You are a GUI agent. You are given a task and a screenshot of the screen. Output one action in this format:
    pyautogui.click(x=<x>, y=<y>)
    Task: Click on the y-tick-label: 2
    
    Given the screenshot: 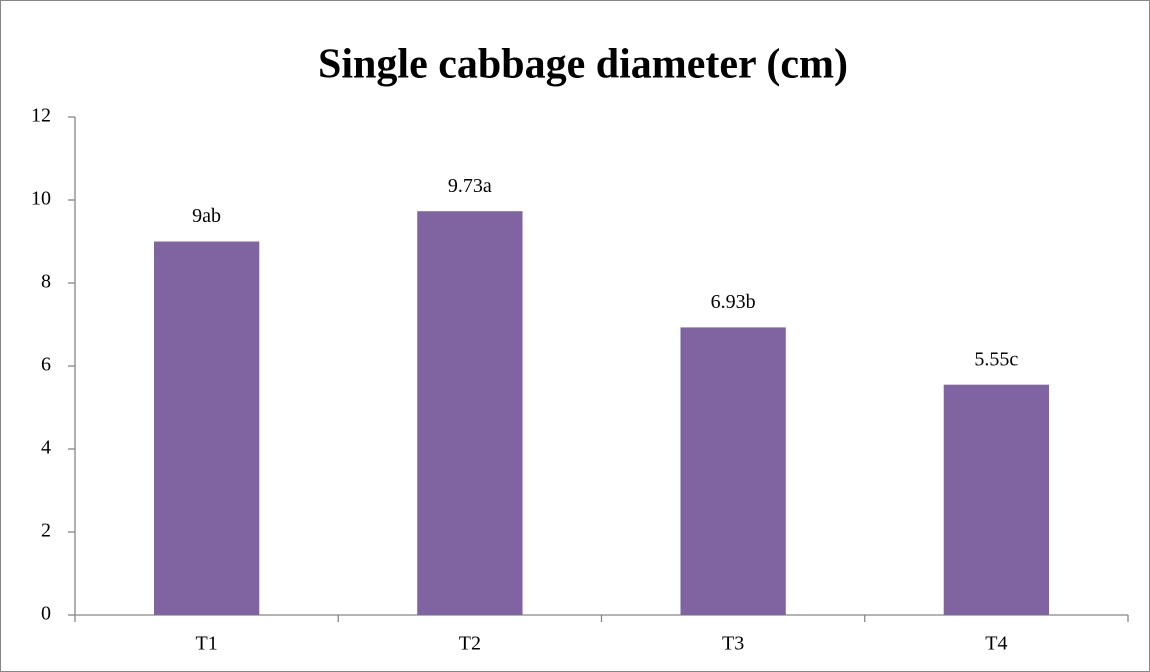 What is the action you would take?
    pyautogui.click(x=46, y=531)
    